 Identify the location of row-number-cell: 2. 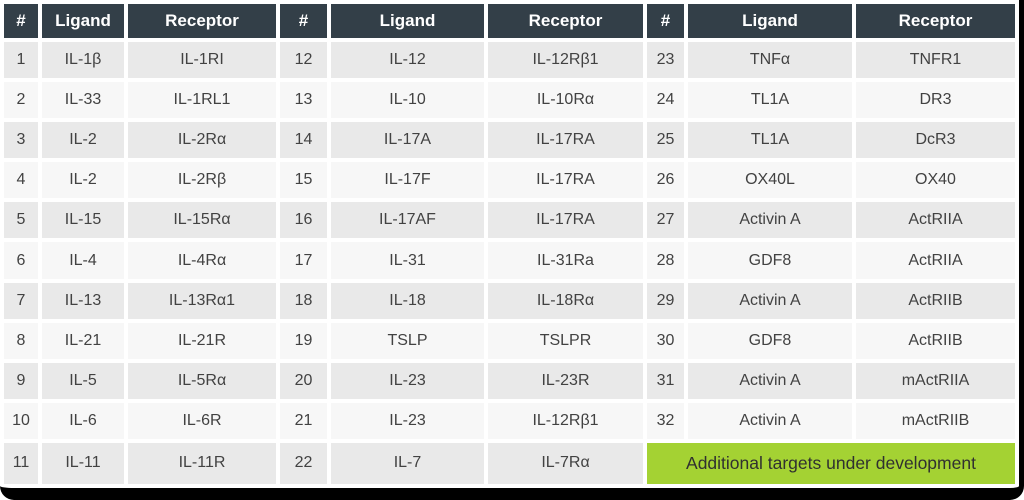
(21, 100).